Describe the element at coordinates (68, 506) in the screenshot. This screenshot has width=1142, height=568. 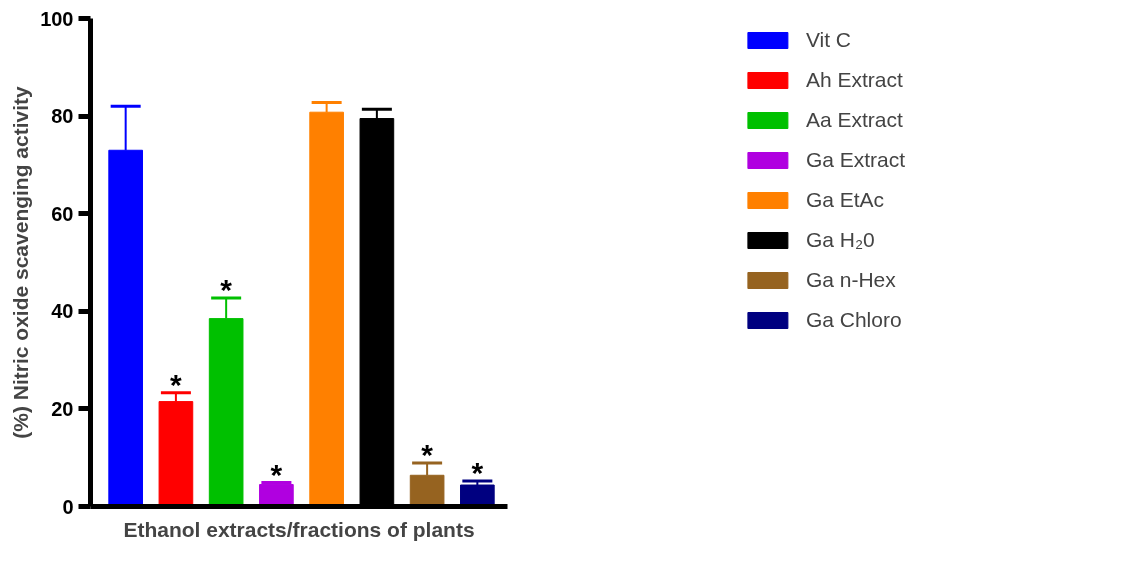
I see `y-tick-label: 0` at that location.